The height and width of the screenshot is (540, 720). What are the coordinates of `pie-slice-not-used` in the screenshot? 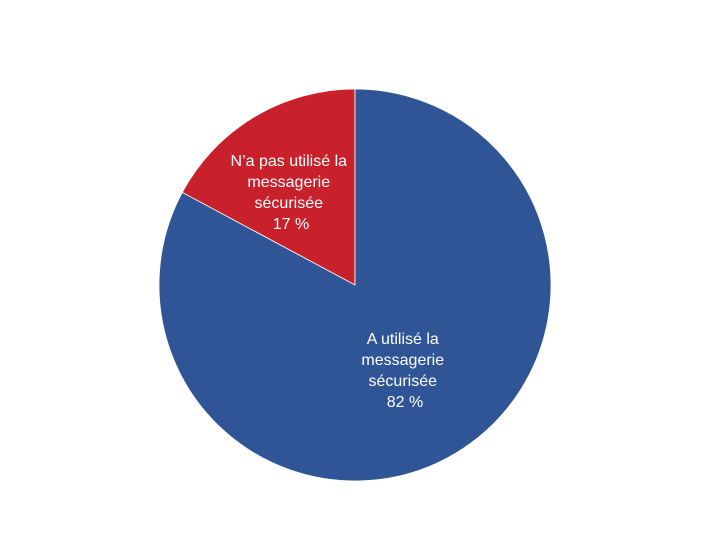 It's located at (268, 187).